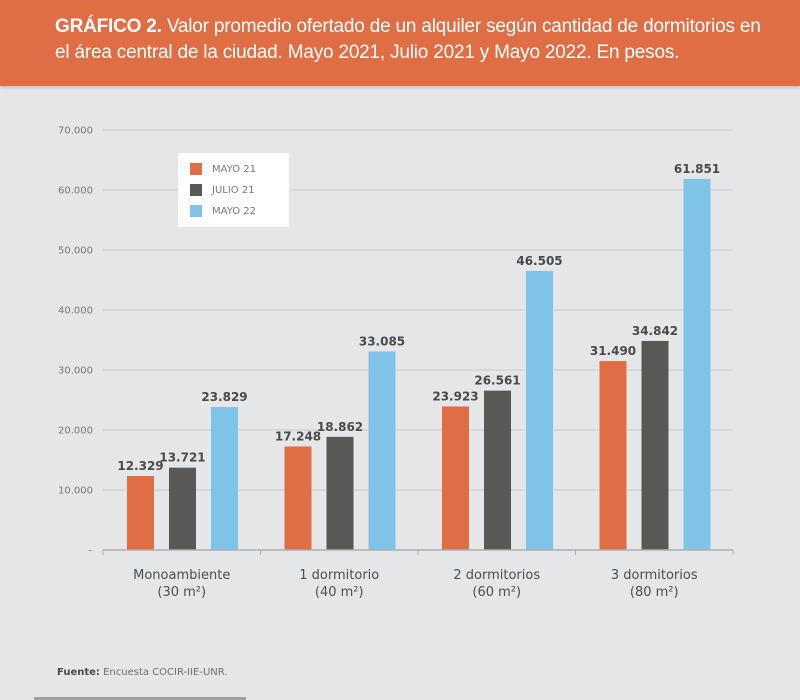  What do you see at coordinates (224, 397) in the screenshot?
I see `bar-value-label: 23.829` at bounding box center [224, 397].